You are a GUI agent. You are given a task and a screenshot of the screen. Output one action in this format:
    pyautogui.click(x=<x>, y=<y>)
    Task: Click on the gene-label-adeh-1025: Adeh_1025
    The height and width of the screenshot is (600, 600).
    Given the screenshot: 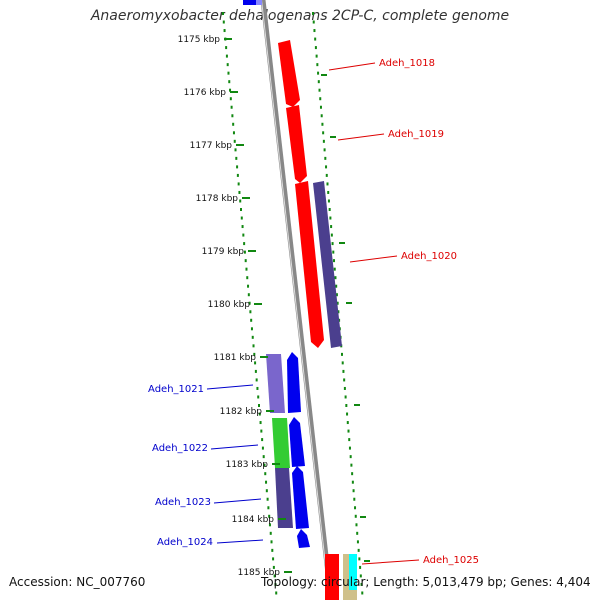 What is the action you would take?
    pyautogui.click(x=451, y=560)
    